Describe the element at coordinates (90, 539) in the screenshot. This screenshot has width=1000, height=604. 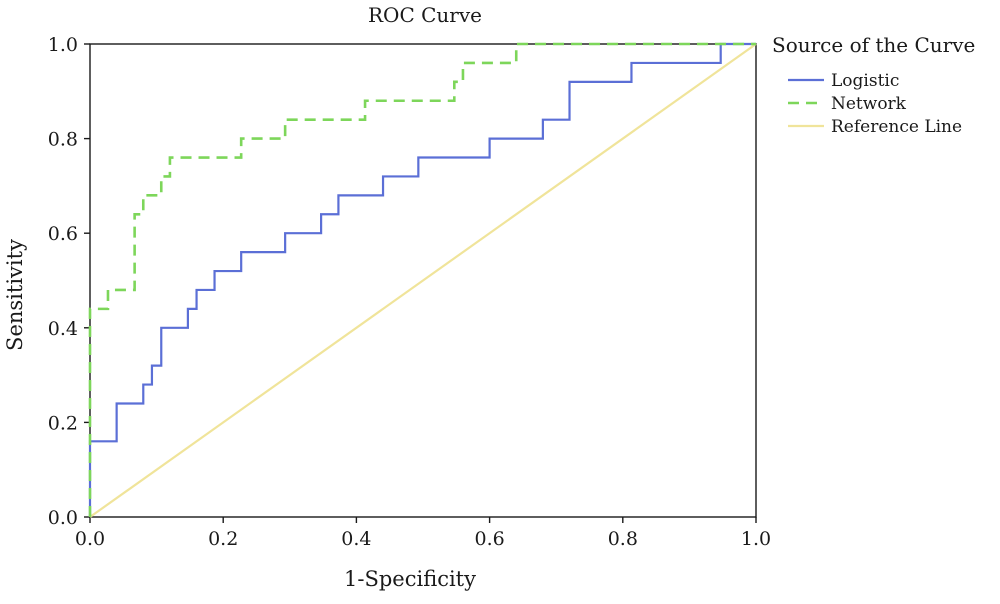
I see `x-tick-label: 0.0` at that location.